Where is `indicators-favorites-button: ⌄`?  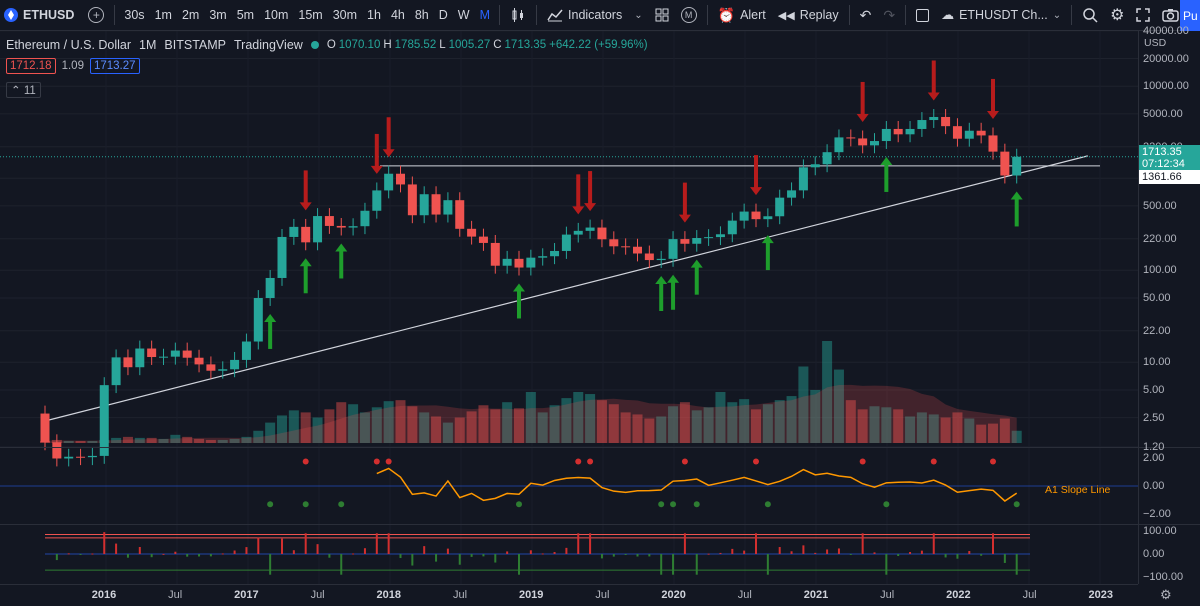 indicators-favorites-button: ⌄ is located at coordinates (638, 15).